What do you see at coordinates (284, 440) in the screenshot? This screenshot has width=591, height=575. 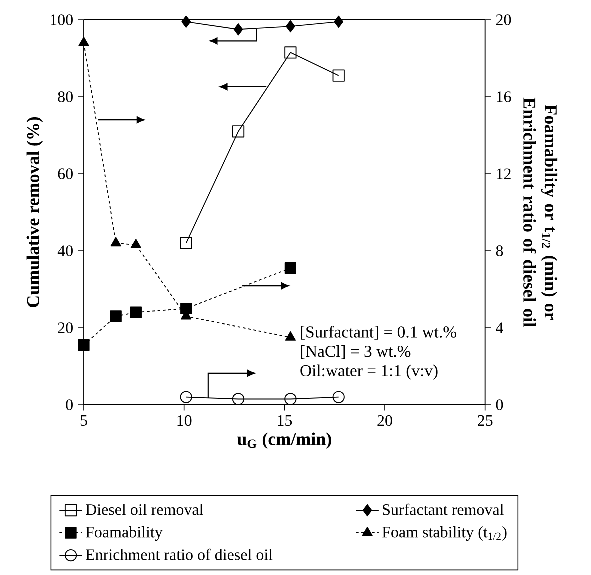 I see `x-axis-title: u$_{G}$ (cm/min)` at bounding box center [284, 440].